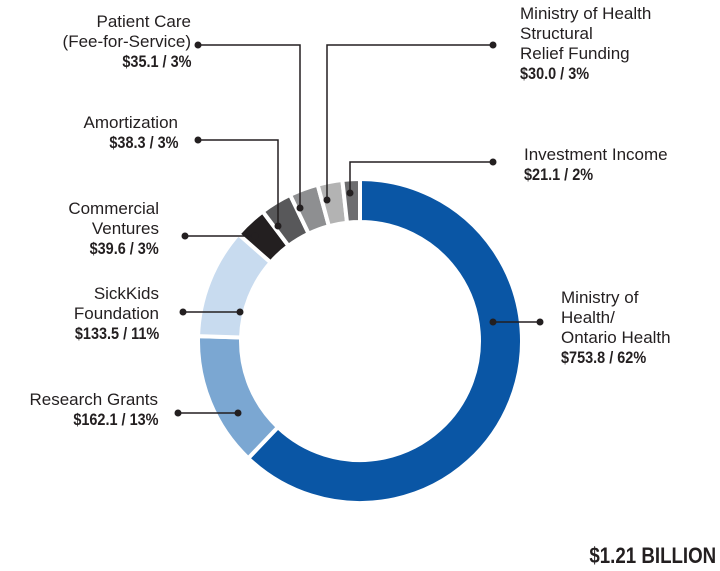 This screenshot has width=720, height=571. I want to click on label-line: (Fee-for-Service), so click(126, 41).